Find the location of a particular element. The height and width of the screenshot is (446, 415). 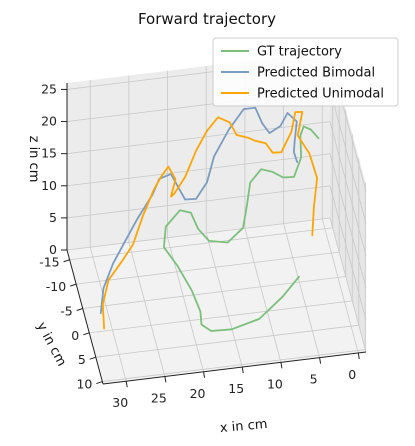

chart-title: Forward trajectory is located at coordinates (207, 19).